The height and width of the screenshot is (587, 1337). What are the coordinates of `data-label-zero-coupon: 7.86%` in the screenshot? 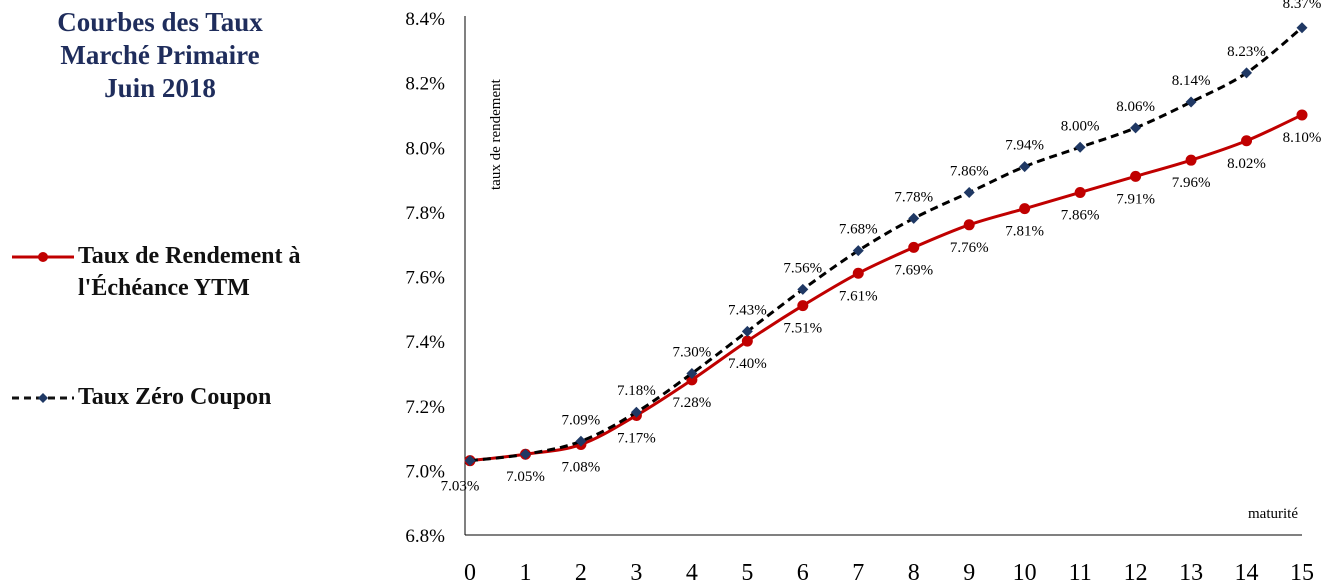 It's located at (969, 171).